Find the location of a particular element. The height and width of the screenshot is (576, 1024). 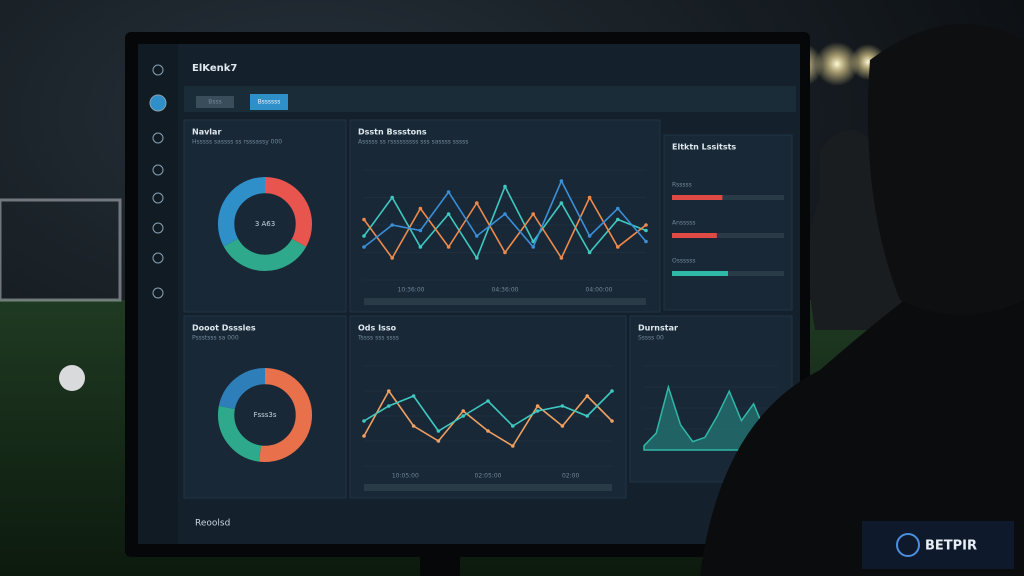

button-label: Bssssss is located at coordinates (269, 102).